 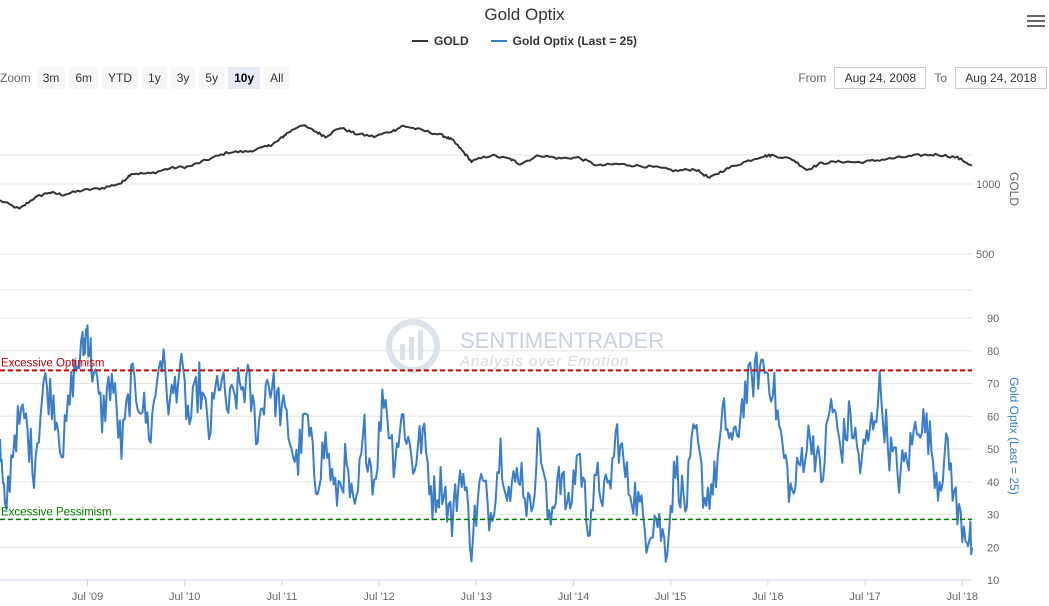 I want to click on watermark-tagline: Analysis over Emotion, so click(x=544, y=361).